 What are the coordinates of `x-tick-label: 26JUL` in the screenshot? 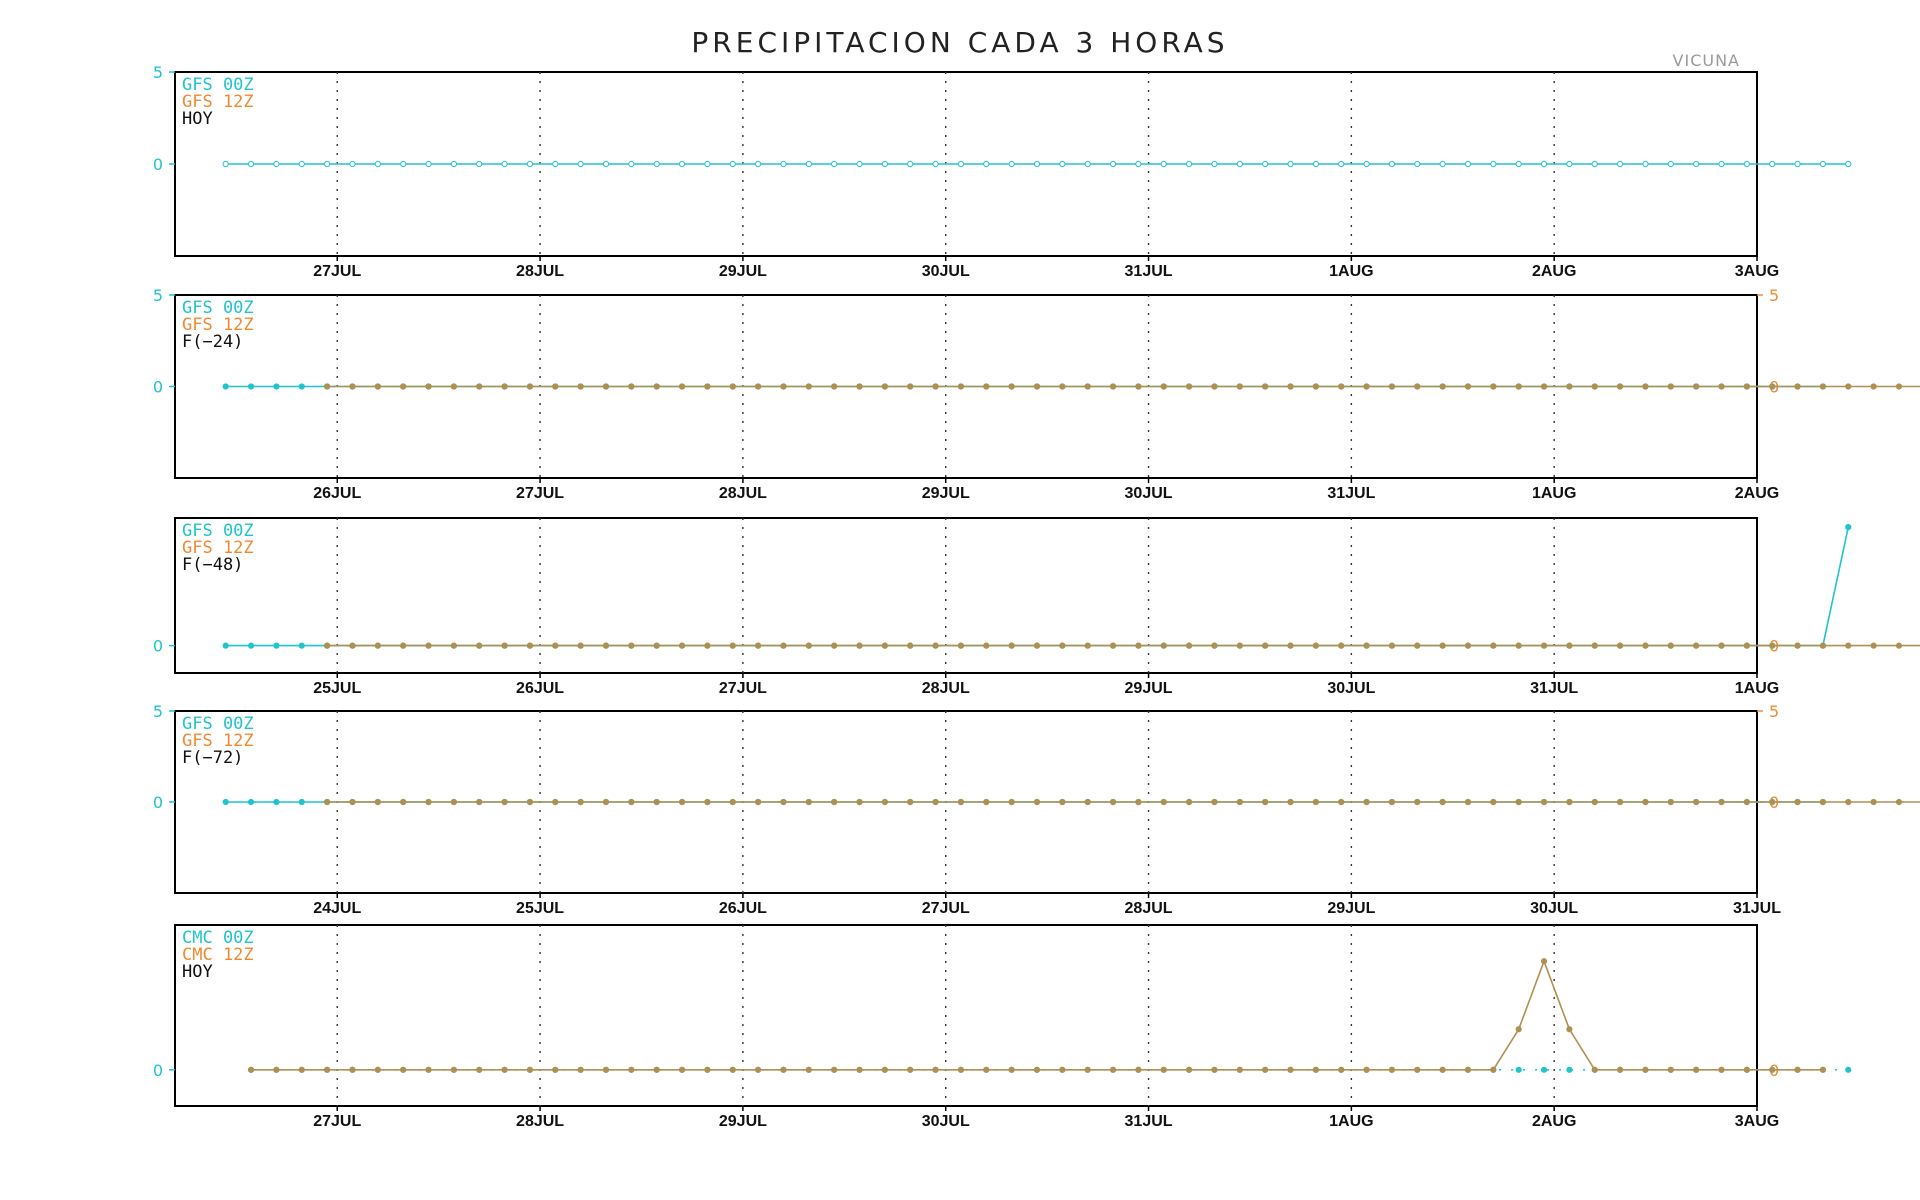 It's located at (337, 493).